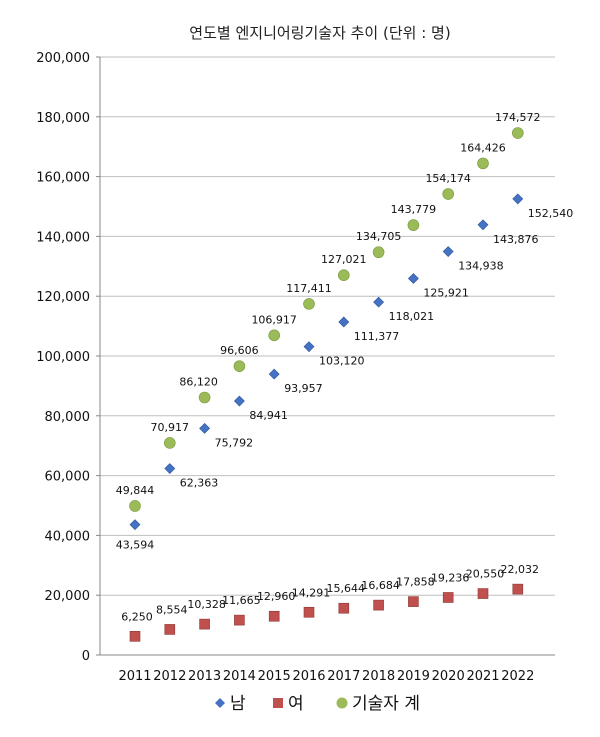 This screenshot has width=600, height=737. I want to click on female-data-label: 14,291, so click(311, 592).